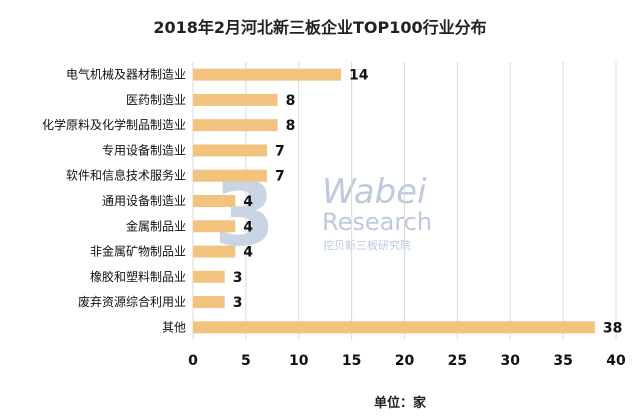 The width and height of the screenshot is (640, 419). What do you see at coordinates (174, 327) in the screenshot?
I see `category-label-10: 其他` at bounding box center [174, 327].